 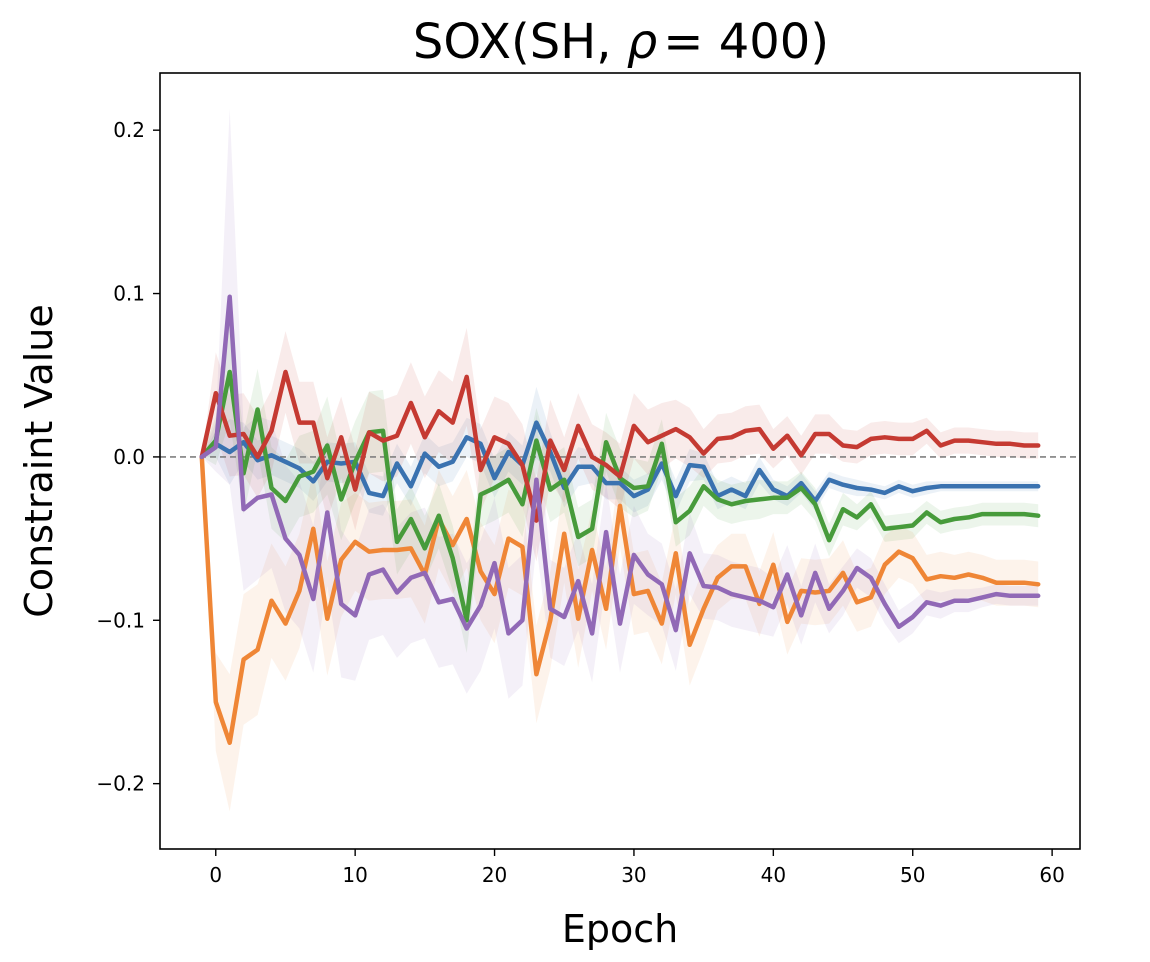 What do you see at coordinates (129, 294) in the screenshot?
I see `y-tick-label: 0.1` at bounding box center [129, 294].